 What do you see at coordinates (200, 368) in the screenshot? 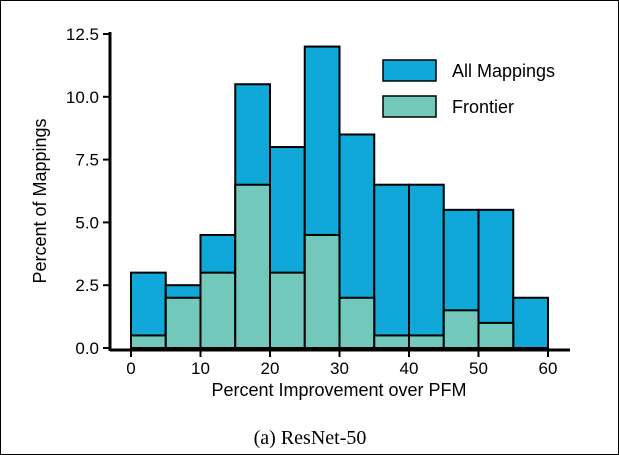
I see `x-tick-label: 10` at bounding box center [200, 368].